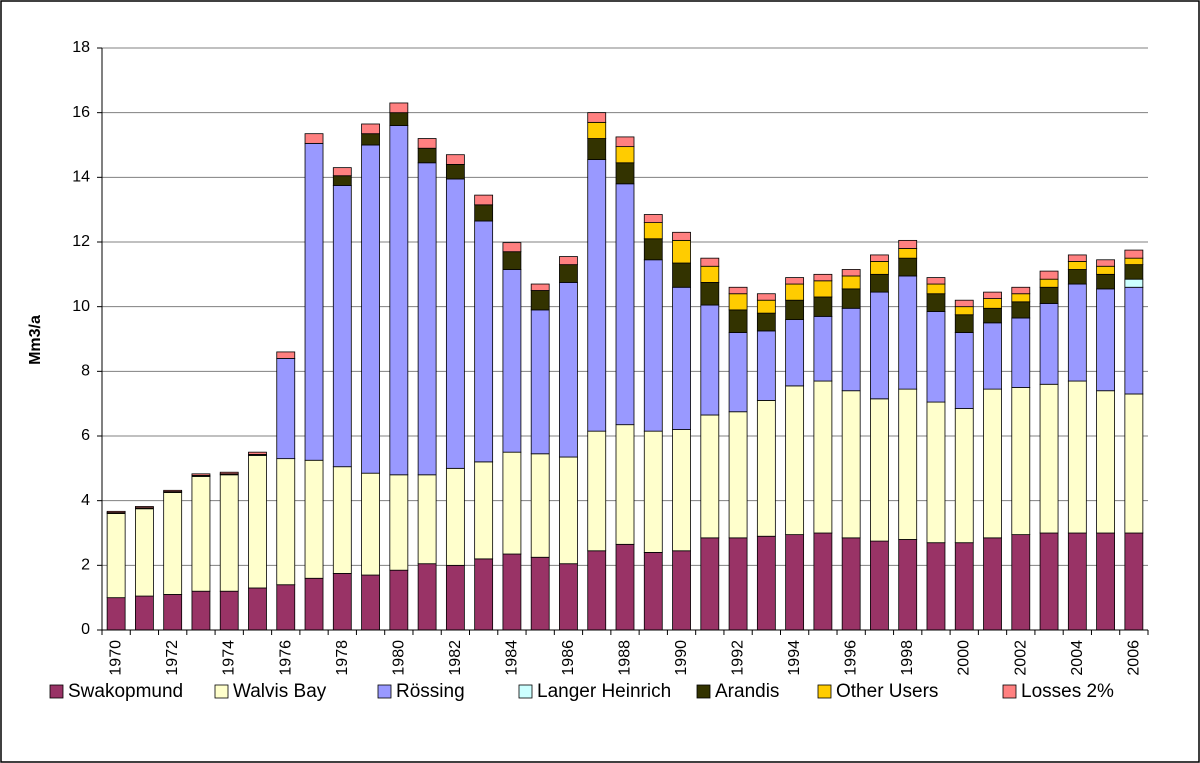  What do you see at coordinates (625, 658) in the screenshot?
I see `x-tick-label: 1988` at bounding box center [625, 658].